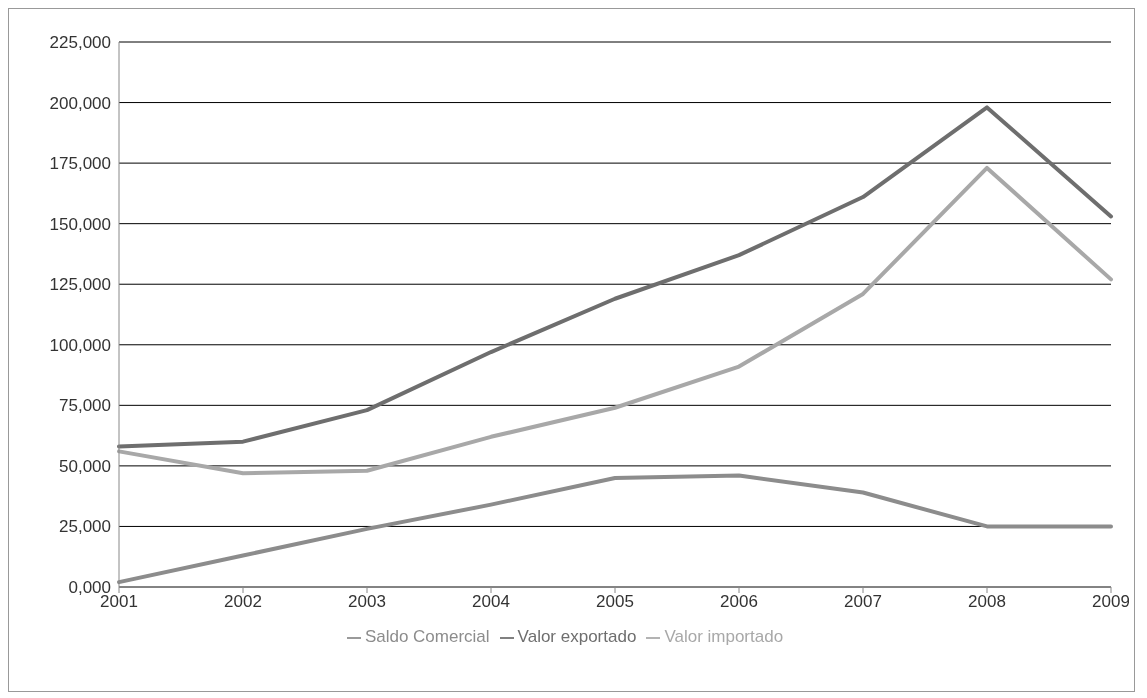 This screenshot has width=1147, height=698. I want to click on y-tick-label: 150,000, so click(80, 224).